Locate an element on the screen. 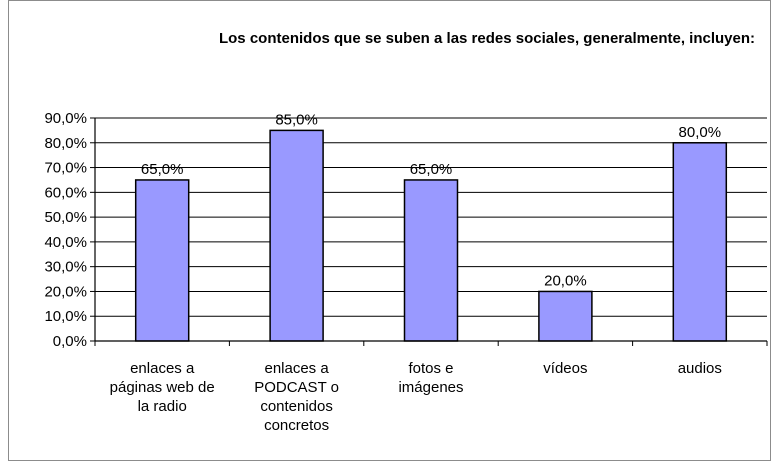 The width and height of the screenshot is (774, 464). x-tick-label: enlaces a PODCAST o contenidos concretos is located at coordinates (296, 397).